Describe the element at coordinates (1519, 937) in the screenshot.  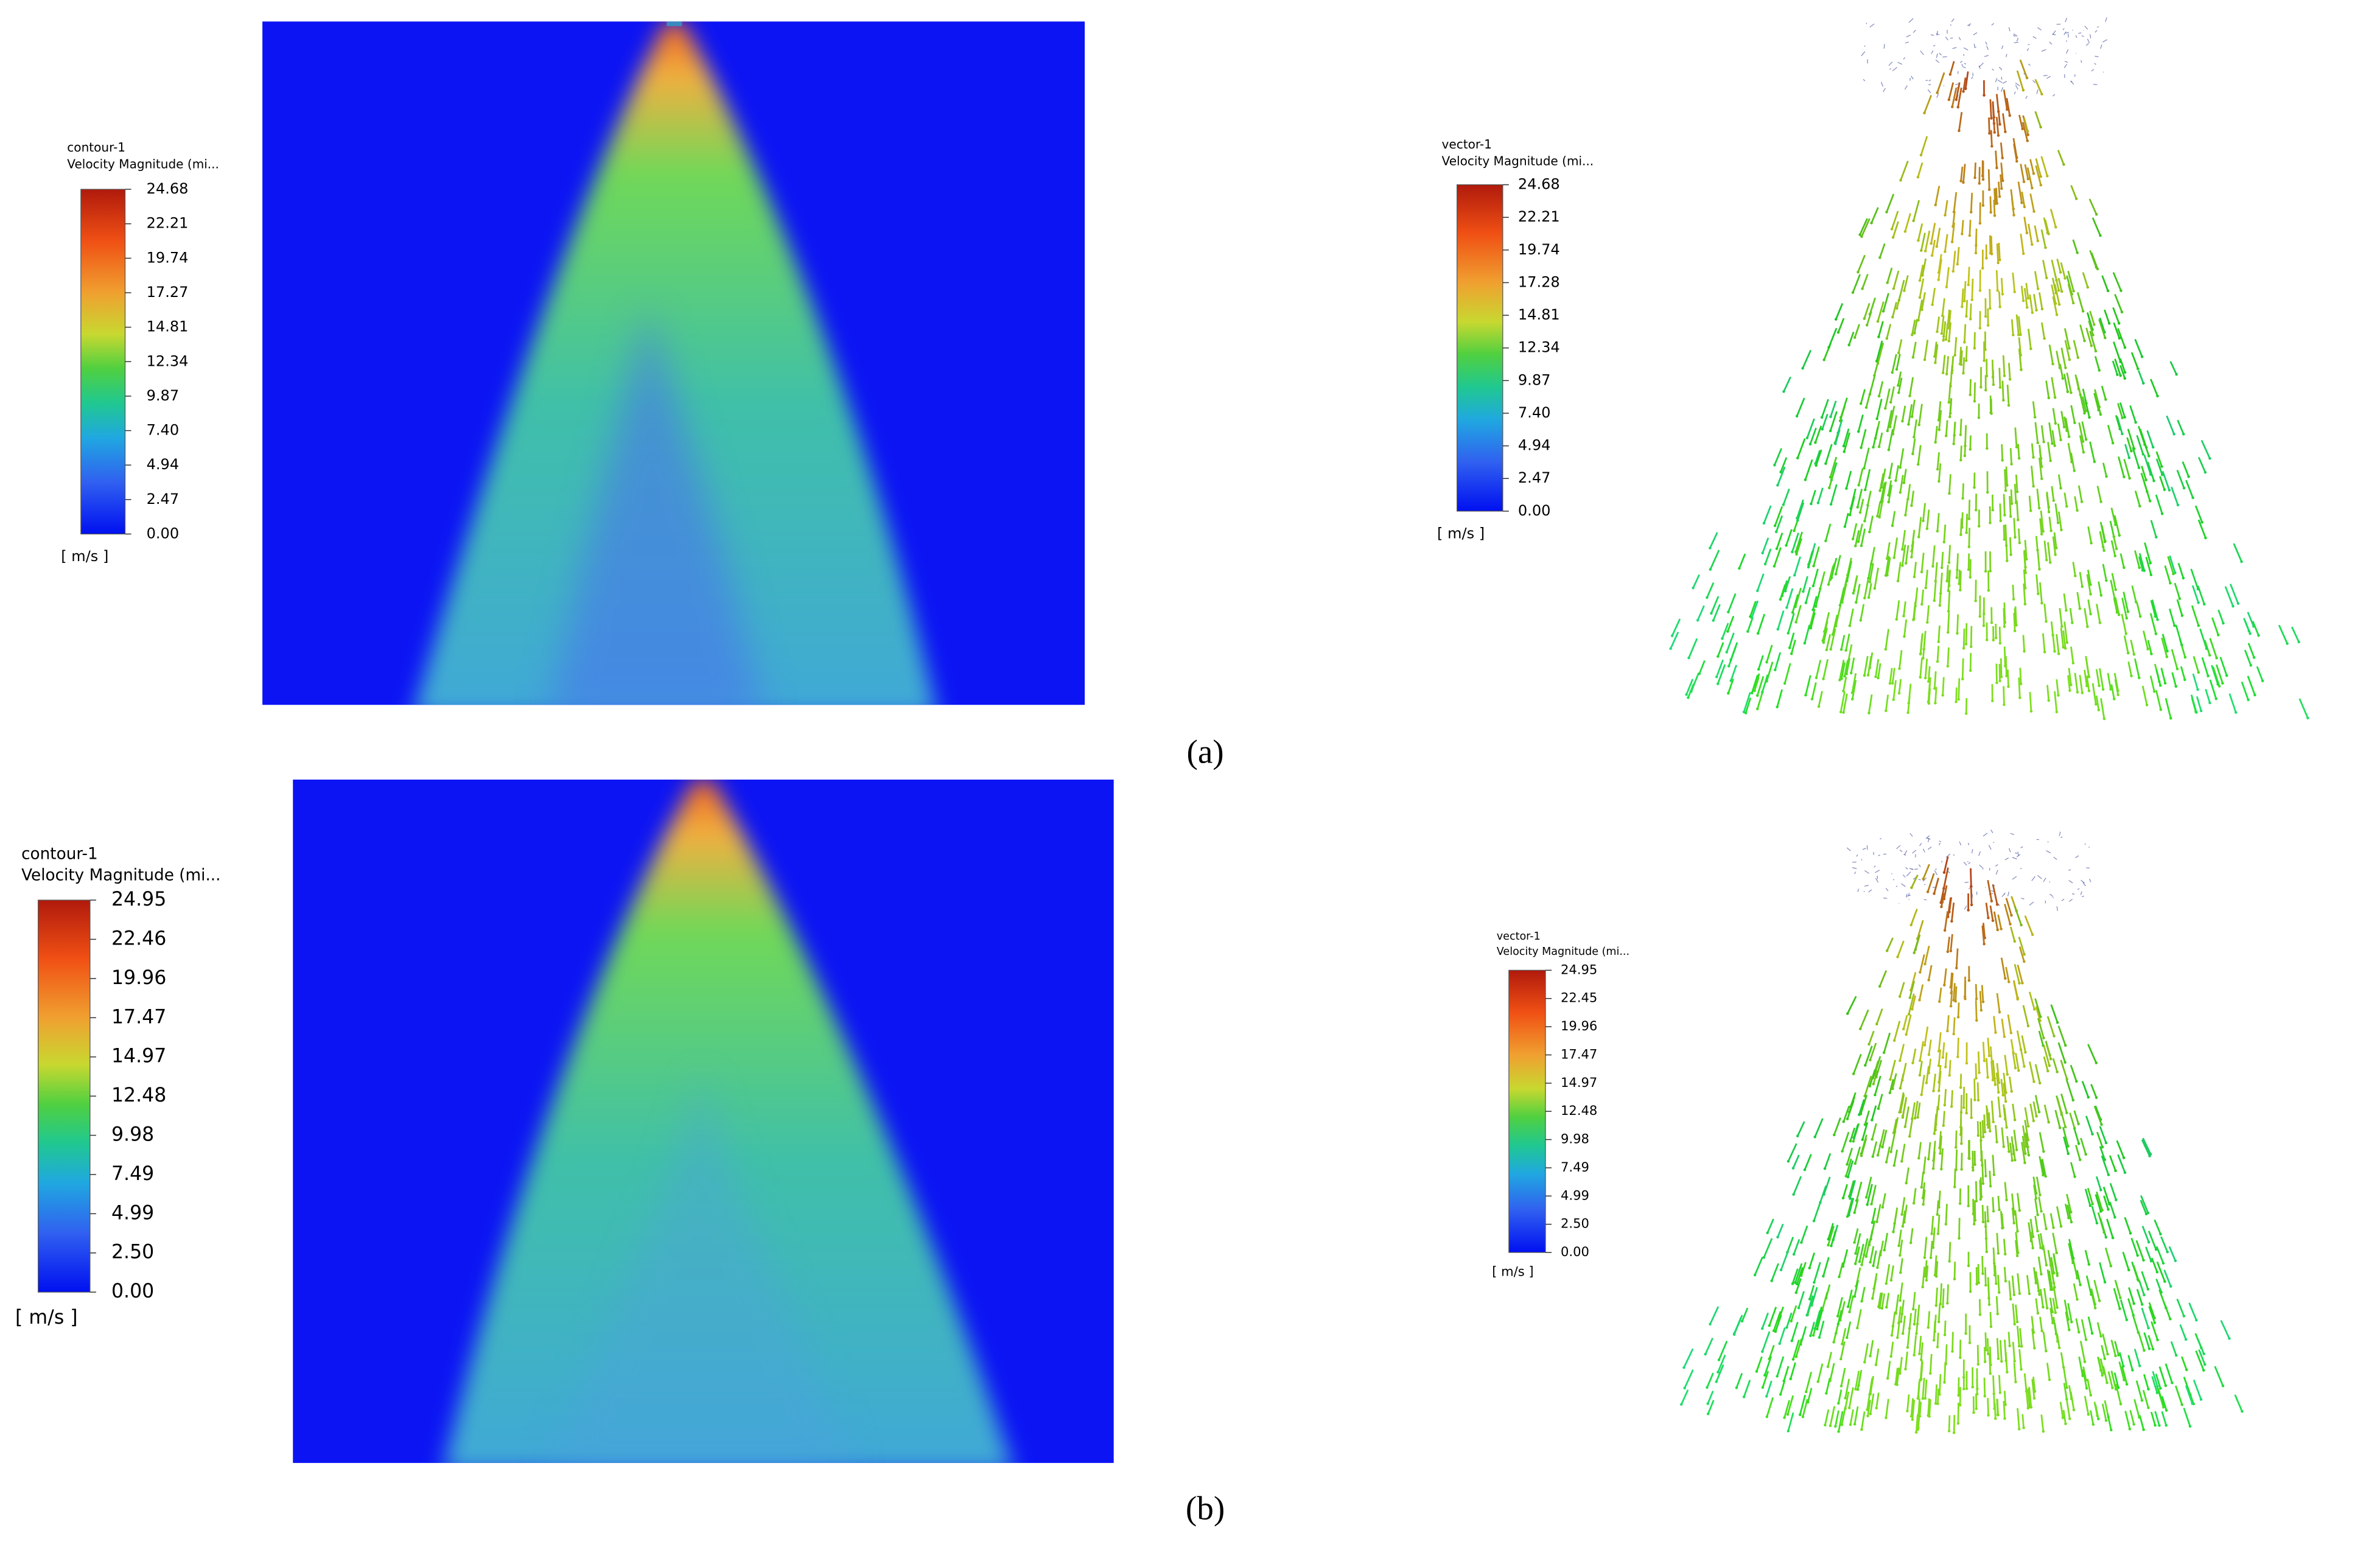
I see `legend-title: vector-1` at that location.